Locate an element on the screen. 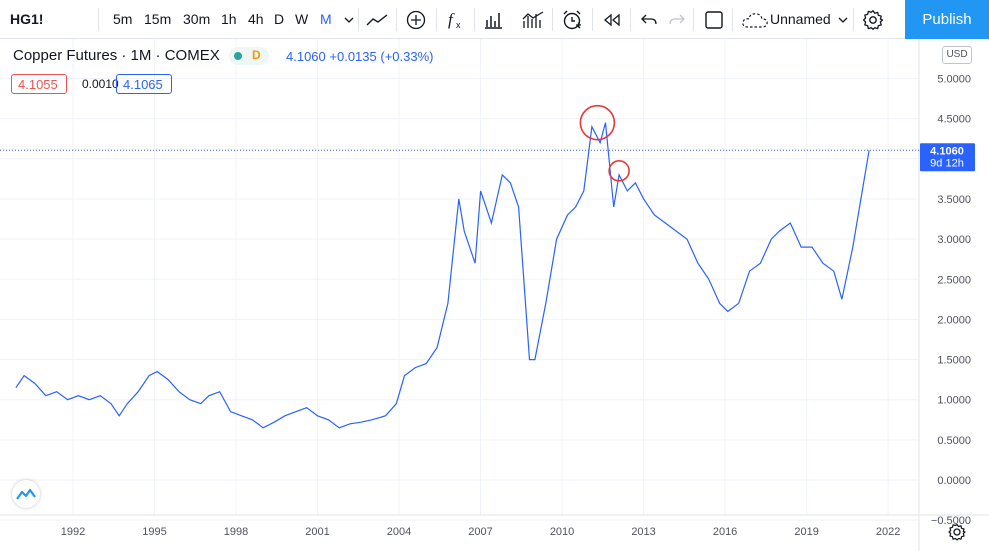 The height and width of the screenshot is (551, 989). interval-d-button: D is located at coordinates (279, 19).